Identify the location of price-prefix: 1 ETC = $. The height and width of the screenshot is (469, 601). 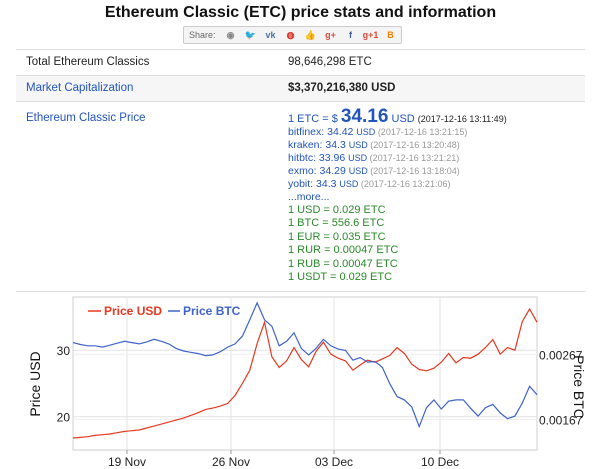
(313, 119).